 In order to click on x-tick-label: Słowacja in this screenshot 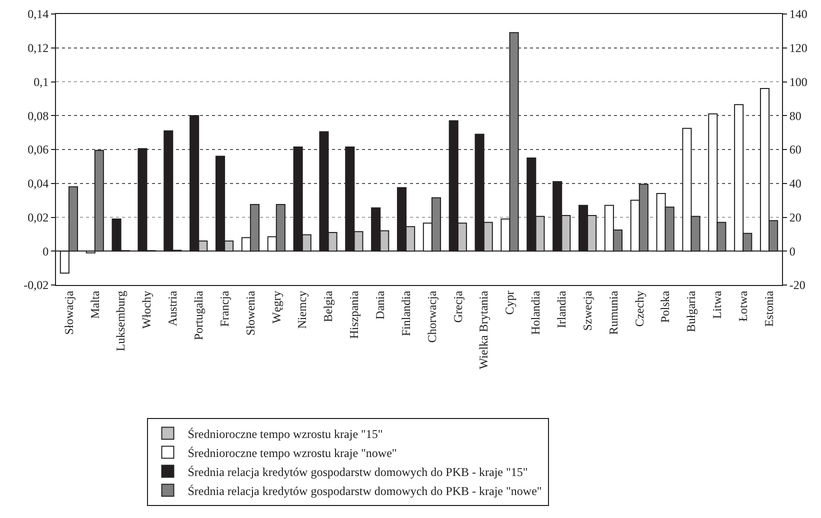, I will do `click(69, 312)`.